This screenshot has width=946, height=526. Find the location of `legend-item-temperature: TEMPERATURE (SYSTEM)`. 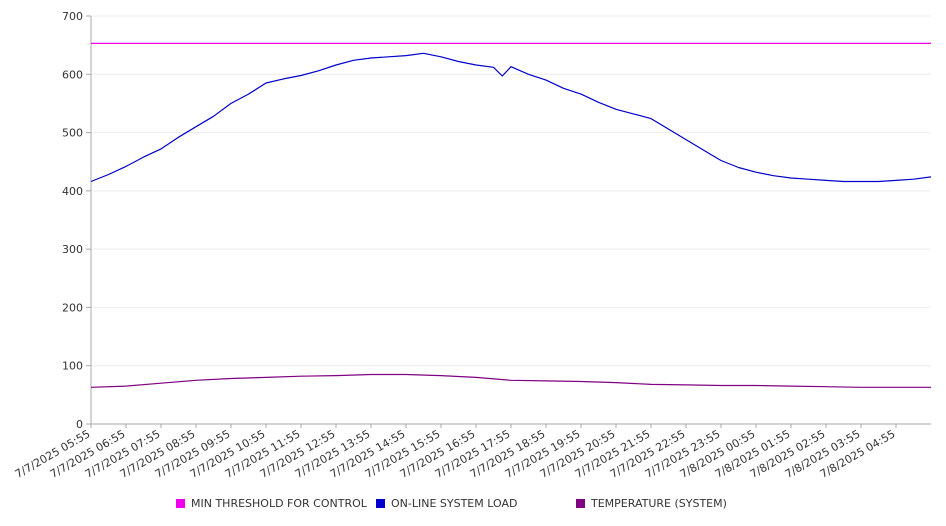

legend-item-temperature: TEMPERATURE (SYSTEM) is located at coordinates (651, 503).